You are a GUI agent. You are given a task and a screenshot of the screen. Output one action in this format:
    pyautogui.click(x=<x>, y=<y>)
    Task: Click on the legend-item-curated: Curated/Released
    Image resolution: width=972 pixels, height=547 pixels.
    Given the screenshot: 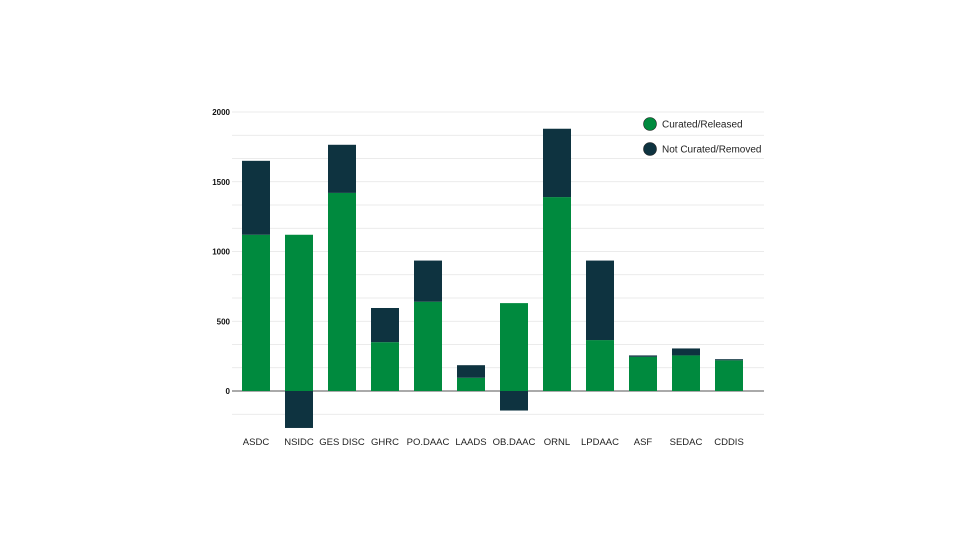 What is the action you would take?
    pyautogui.click(x=693, y=124)
    